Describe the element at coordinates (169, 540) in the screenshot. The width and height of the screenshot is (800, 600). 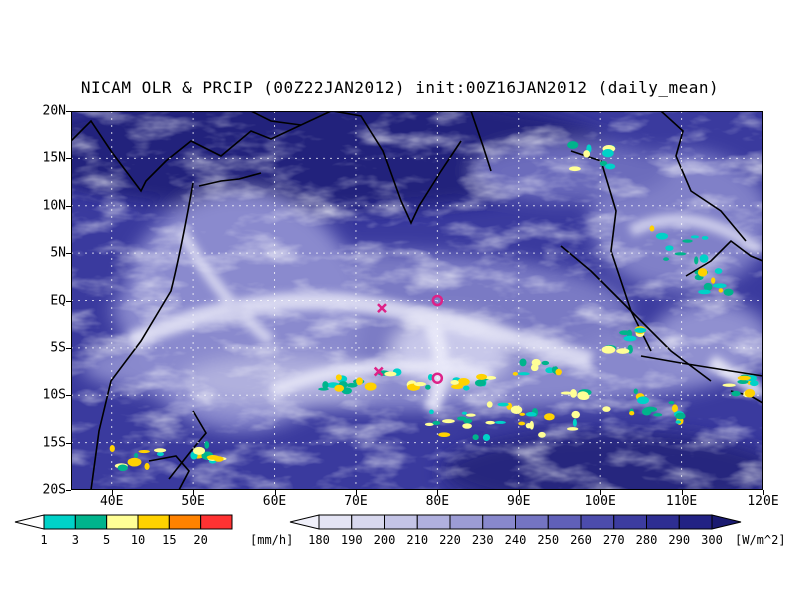
I see `precip-colorbar-label: 15` at that location.